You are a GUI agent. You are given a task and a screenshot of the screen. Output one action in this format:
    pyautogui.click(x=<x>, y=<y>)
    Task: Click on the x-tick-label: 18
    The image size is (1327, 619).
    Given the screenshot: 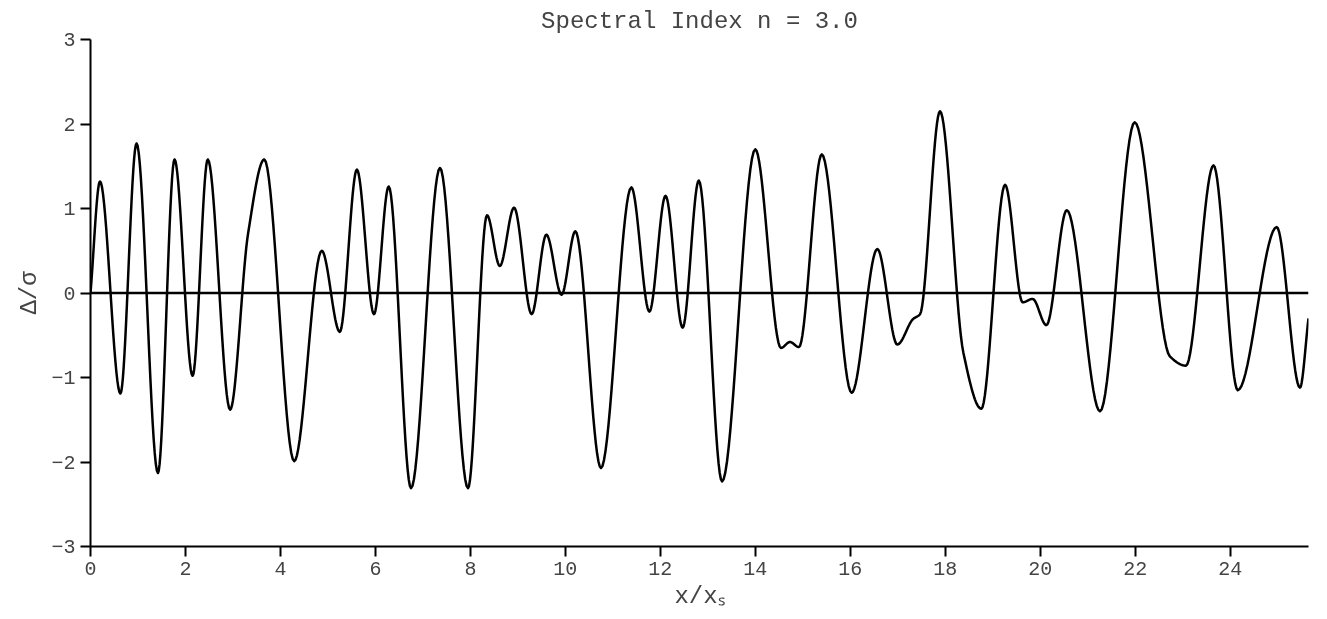 What is the action you would take?
    pyautogui.click(x=945, y=569)
    